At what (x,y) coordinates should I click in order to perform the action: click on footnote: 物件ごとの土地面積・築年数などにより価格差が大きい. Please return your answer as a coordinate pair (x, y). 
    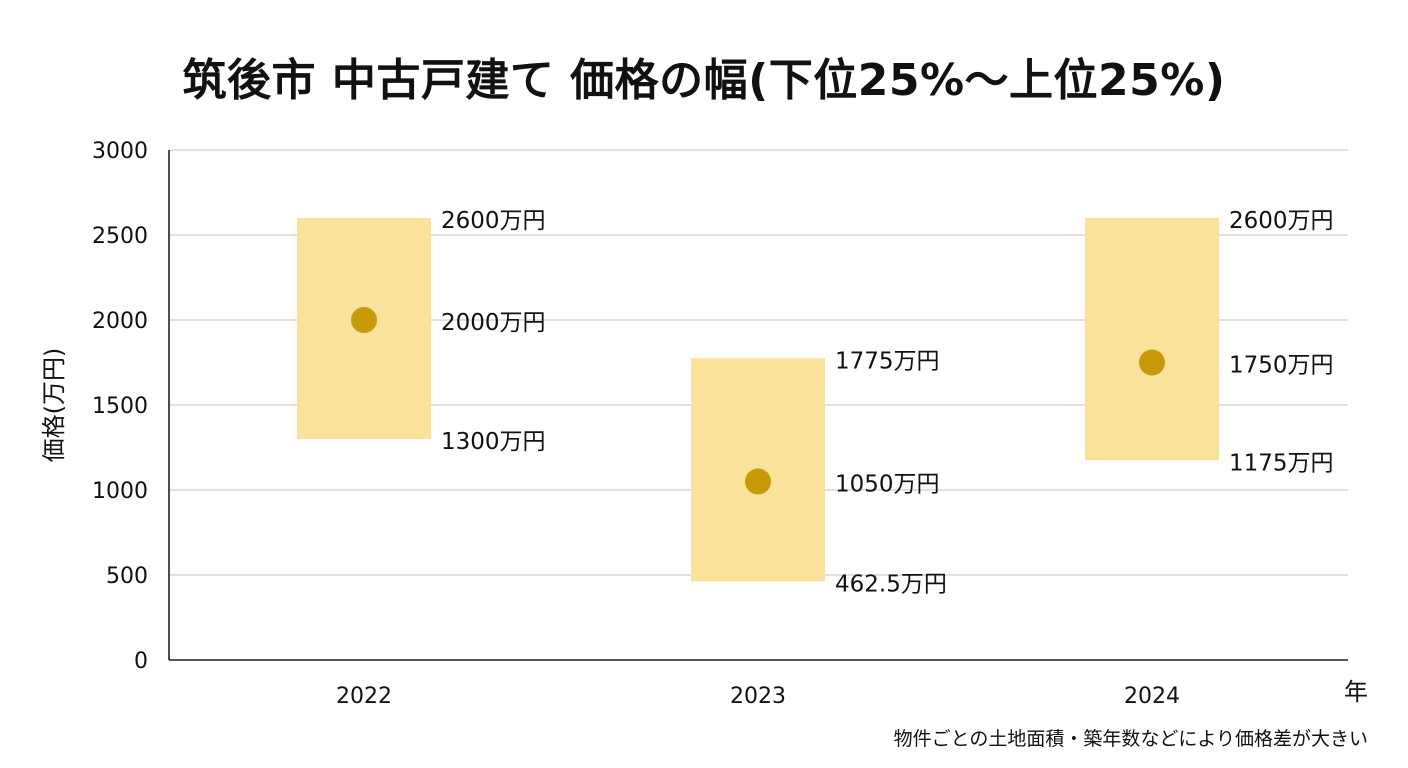
    Looking at the image, I should click on (1130, 739).